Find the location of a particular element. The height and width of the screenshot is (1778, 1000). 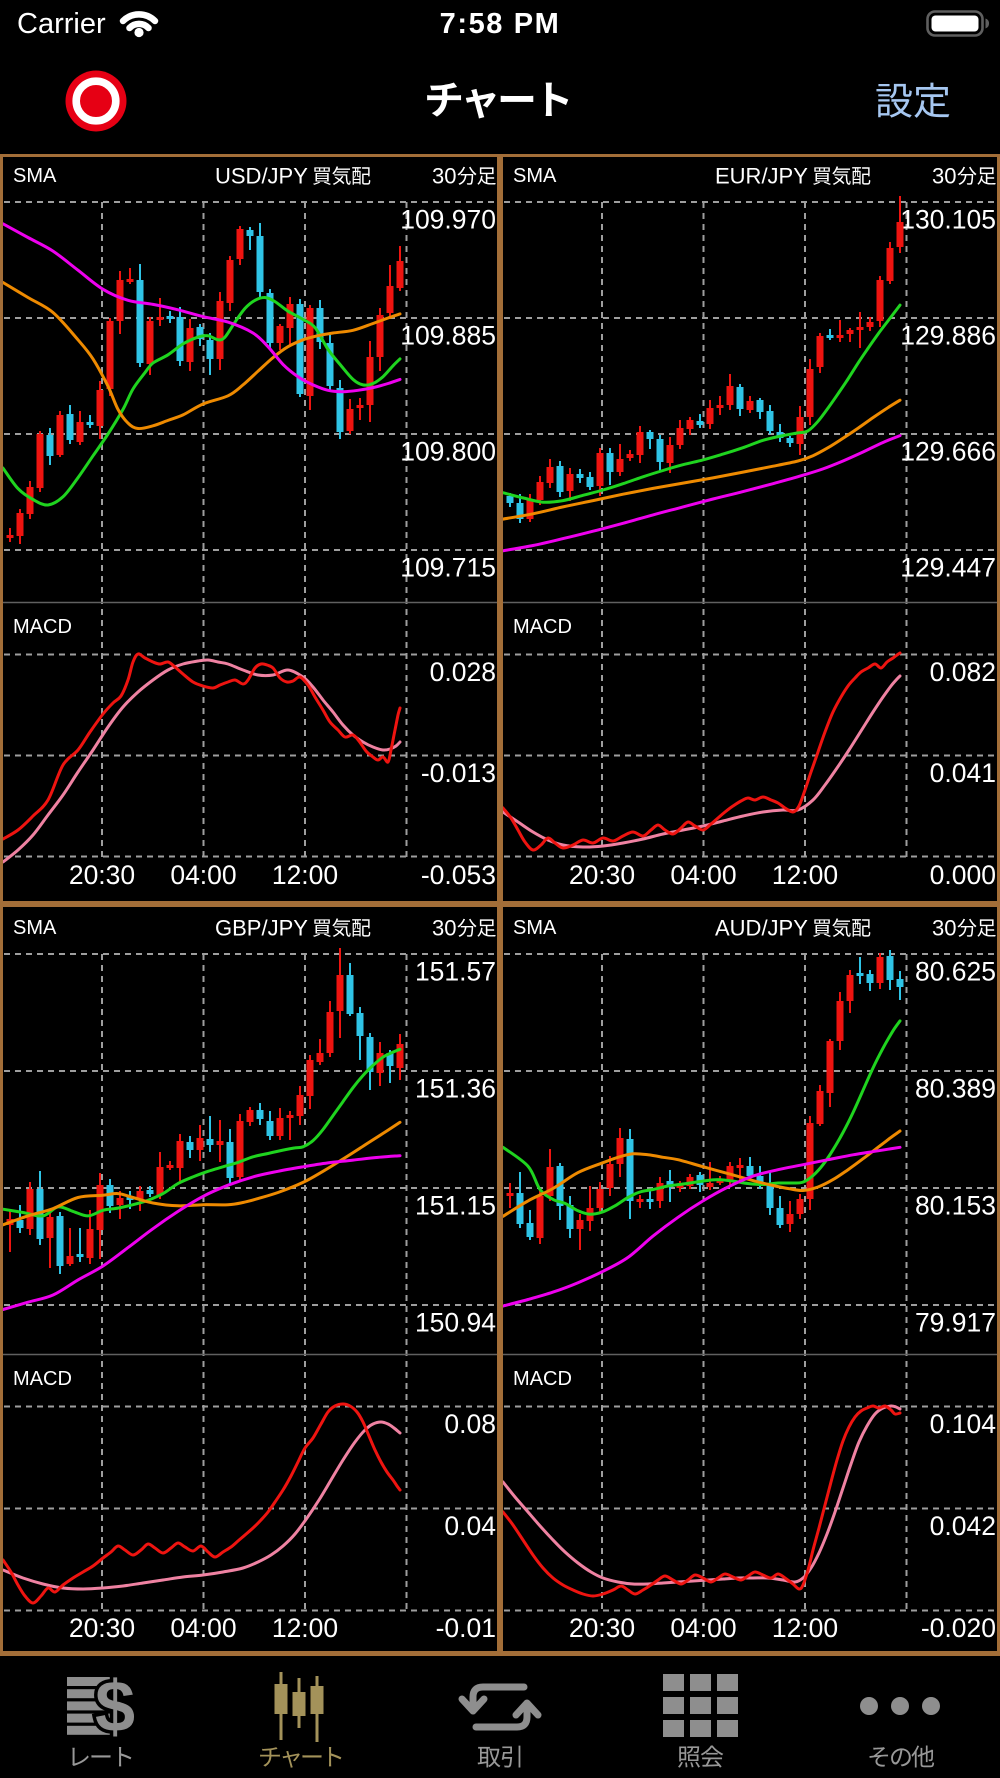

svg-text: 109.885 is located at coordinates (448, 336).